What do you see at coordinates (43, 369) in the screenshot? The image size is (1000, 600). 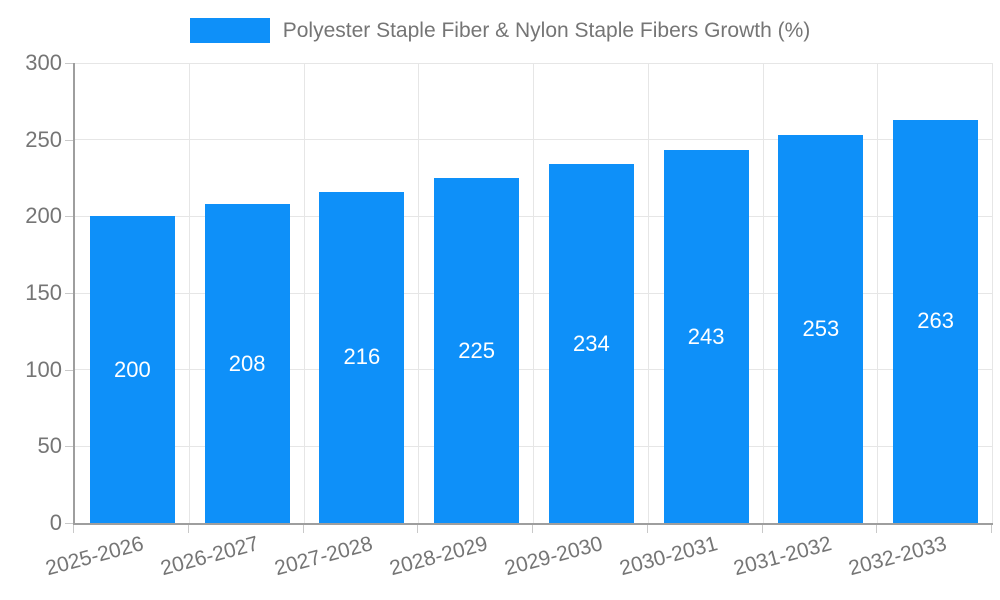 I see `y-axis-tick-label: 100` at bounding box center [43, 369].